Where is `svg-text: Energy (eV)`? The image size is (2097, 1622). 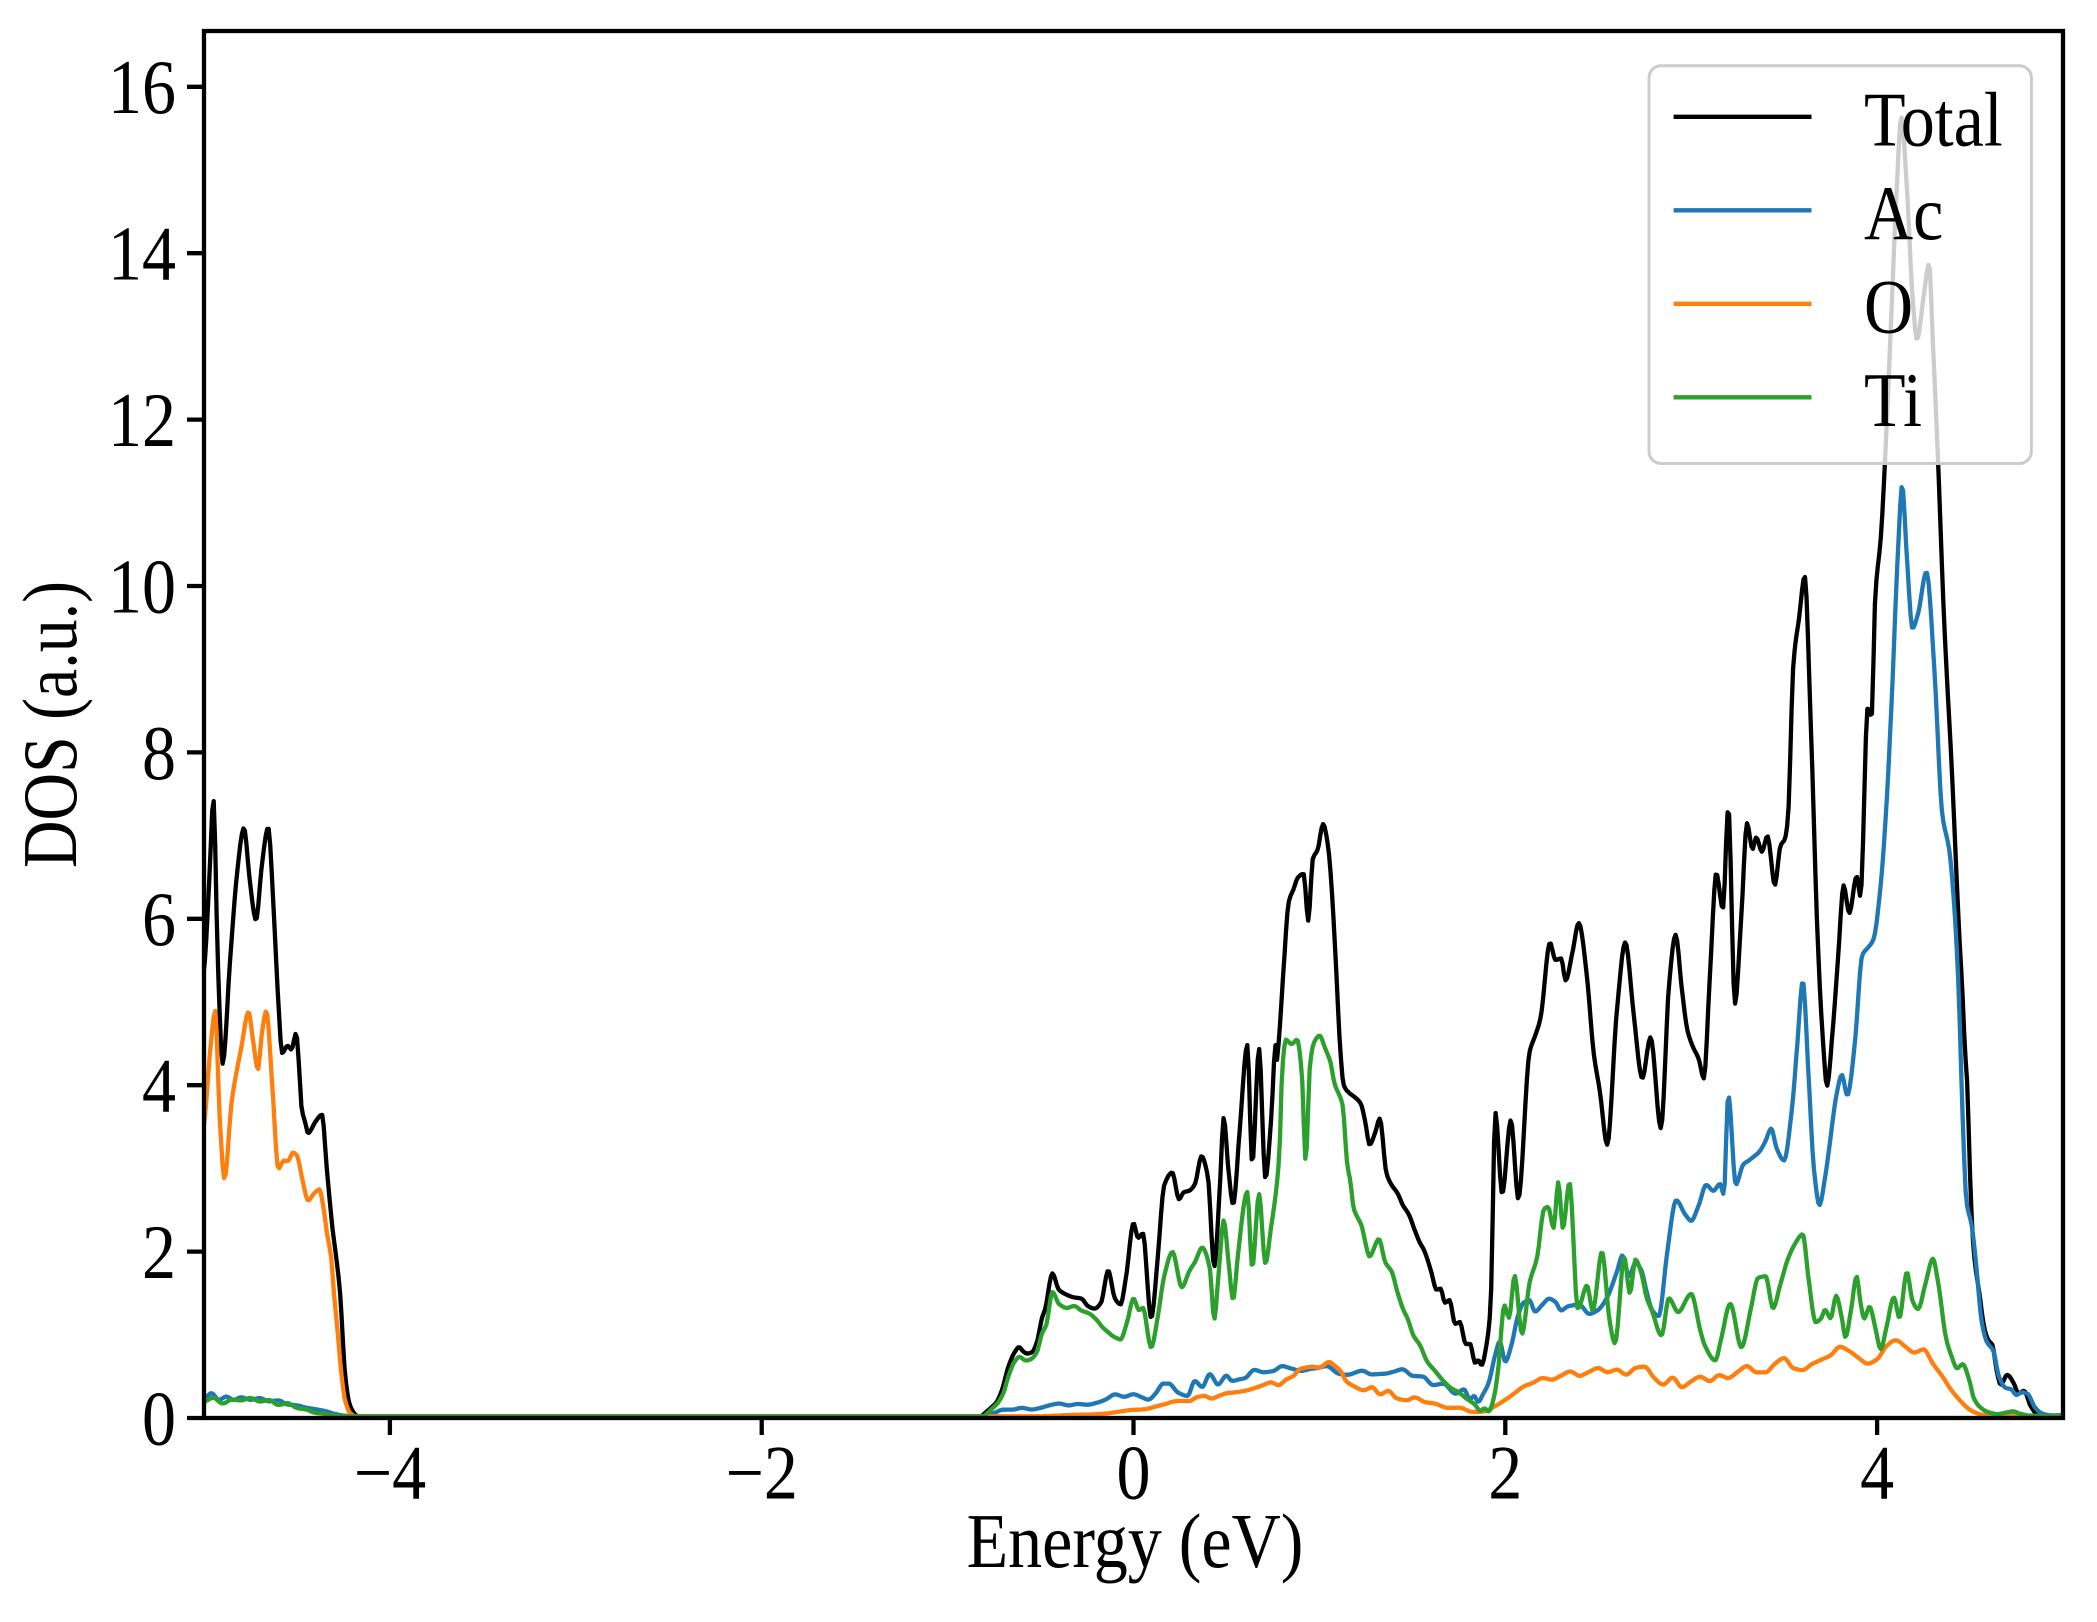 svg-text: Energy (eV) is located at coordinates (1135, 1541).